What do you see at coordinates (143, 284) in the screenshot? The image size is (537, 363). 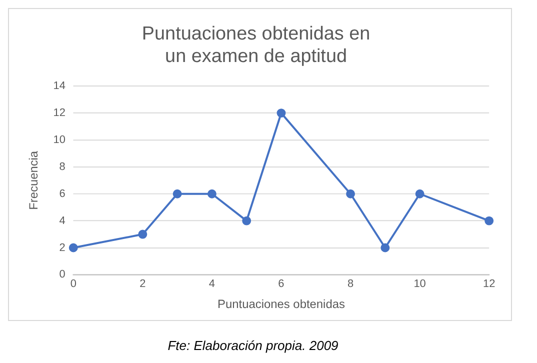 I see `x-tick-label: 2` at bounding box center [143, 284].